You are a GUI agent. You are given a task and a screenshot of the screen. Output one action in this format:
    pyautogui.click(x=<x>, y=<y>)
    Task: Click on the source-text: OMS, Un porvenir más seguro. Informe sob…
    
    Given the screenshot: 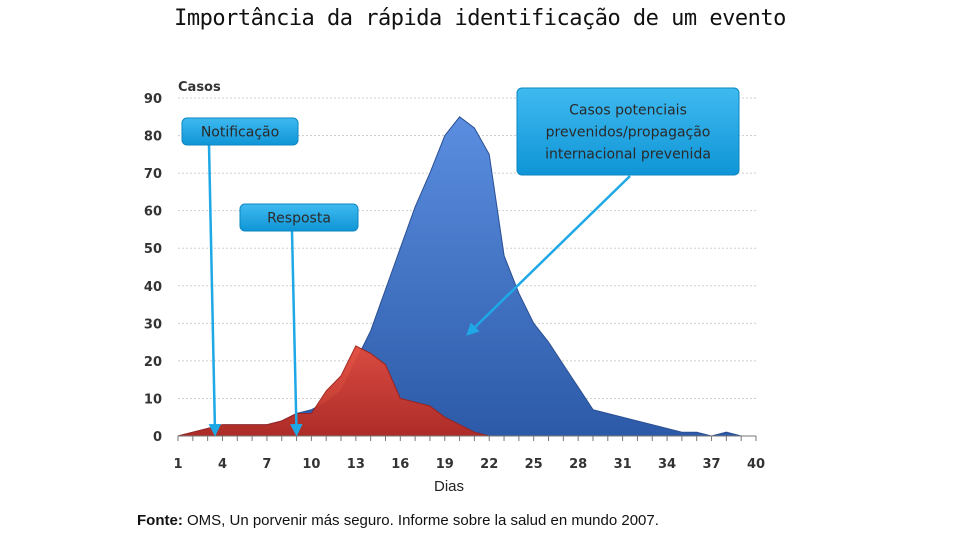 What is the action you would take?
    pyautogui.click(x=420, y=520)
    